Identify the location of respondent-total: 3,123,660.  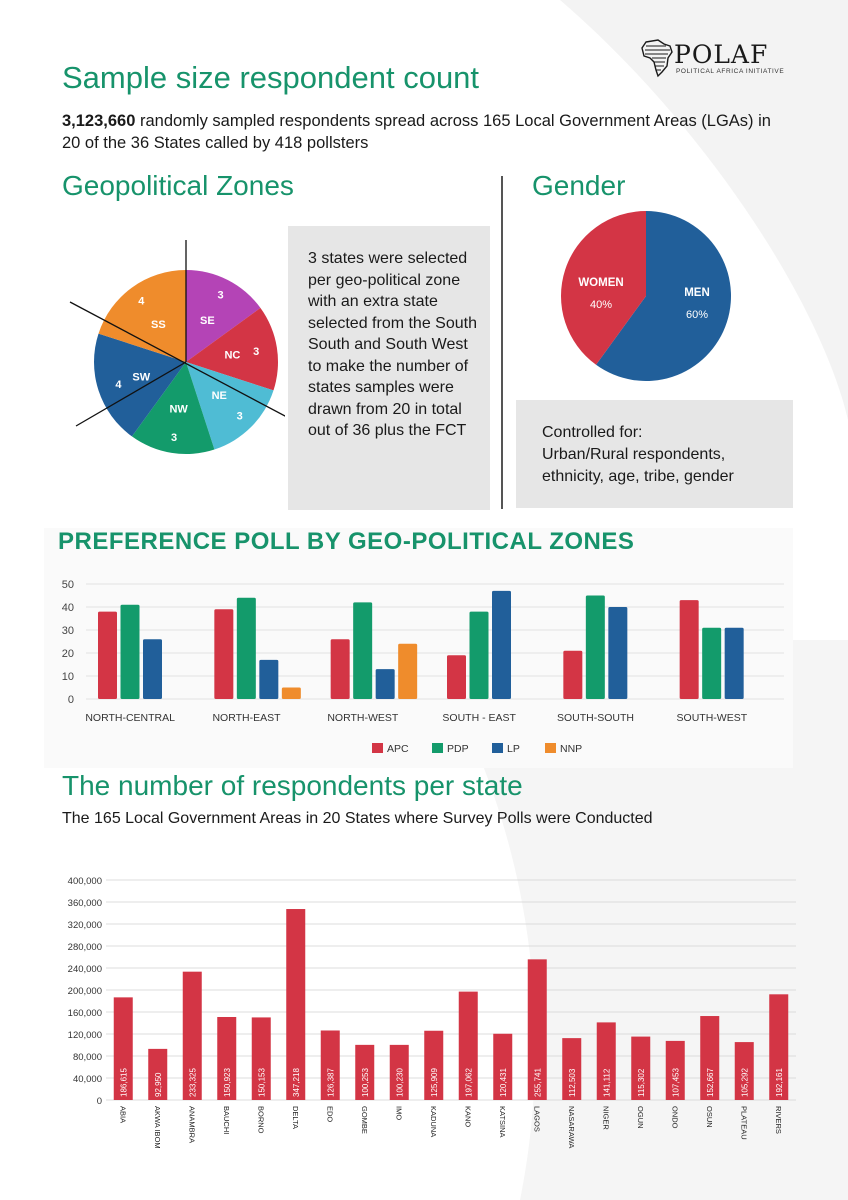
(99, 121).